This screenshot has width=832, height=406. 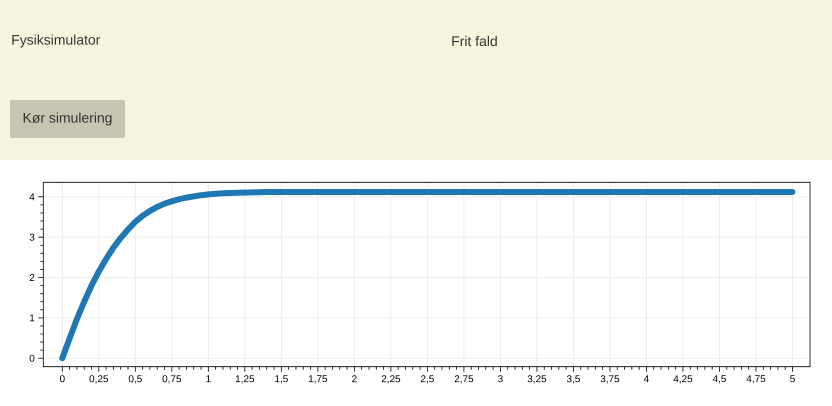 What do you see at coordinates (172, 379) in the screenshot?
I see `x-tick-label: 0,75` at bounding box center [172, 379].